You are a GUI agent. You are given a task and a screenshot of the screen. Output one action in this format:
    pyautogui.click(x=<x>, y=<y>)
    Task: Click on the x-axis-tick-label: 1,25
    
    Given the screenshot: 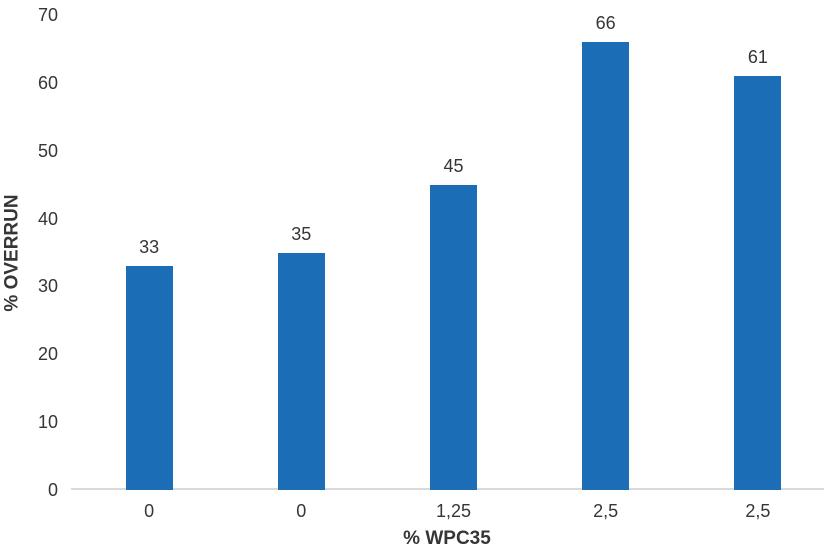 What is the action you would take?
    pyautogui.click(x=453, y=511)
    